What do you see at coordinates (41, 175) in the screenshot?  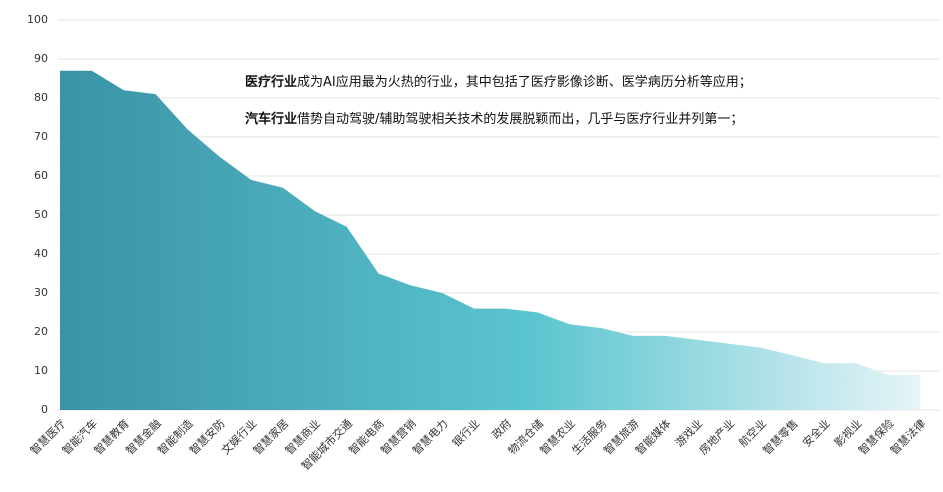 I see `y-tick-label: 60` at bounding box center [41, 175].